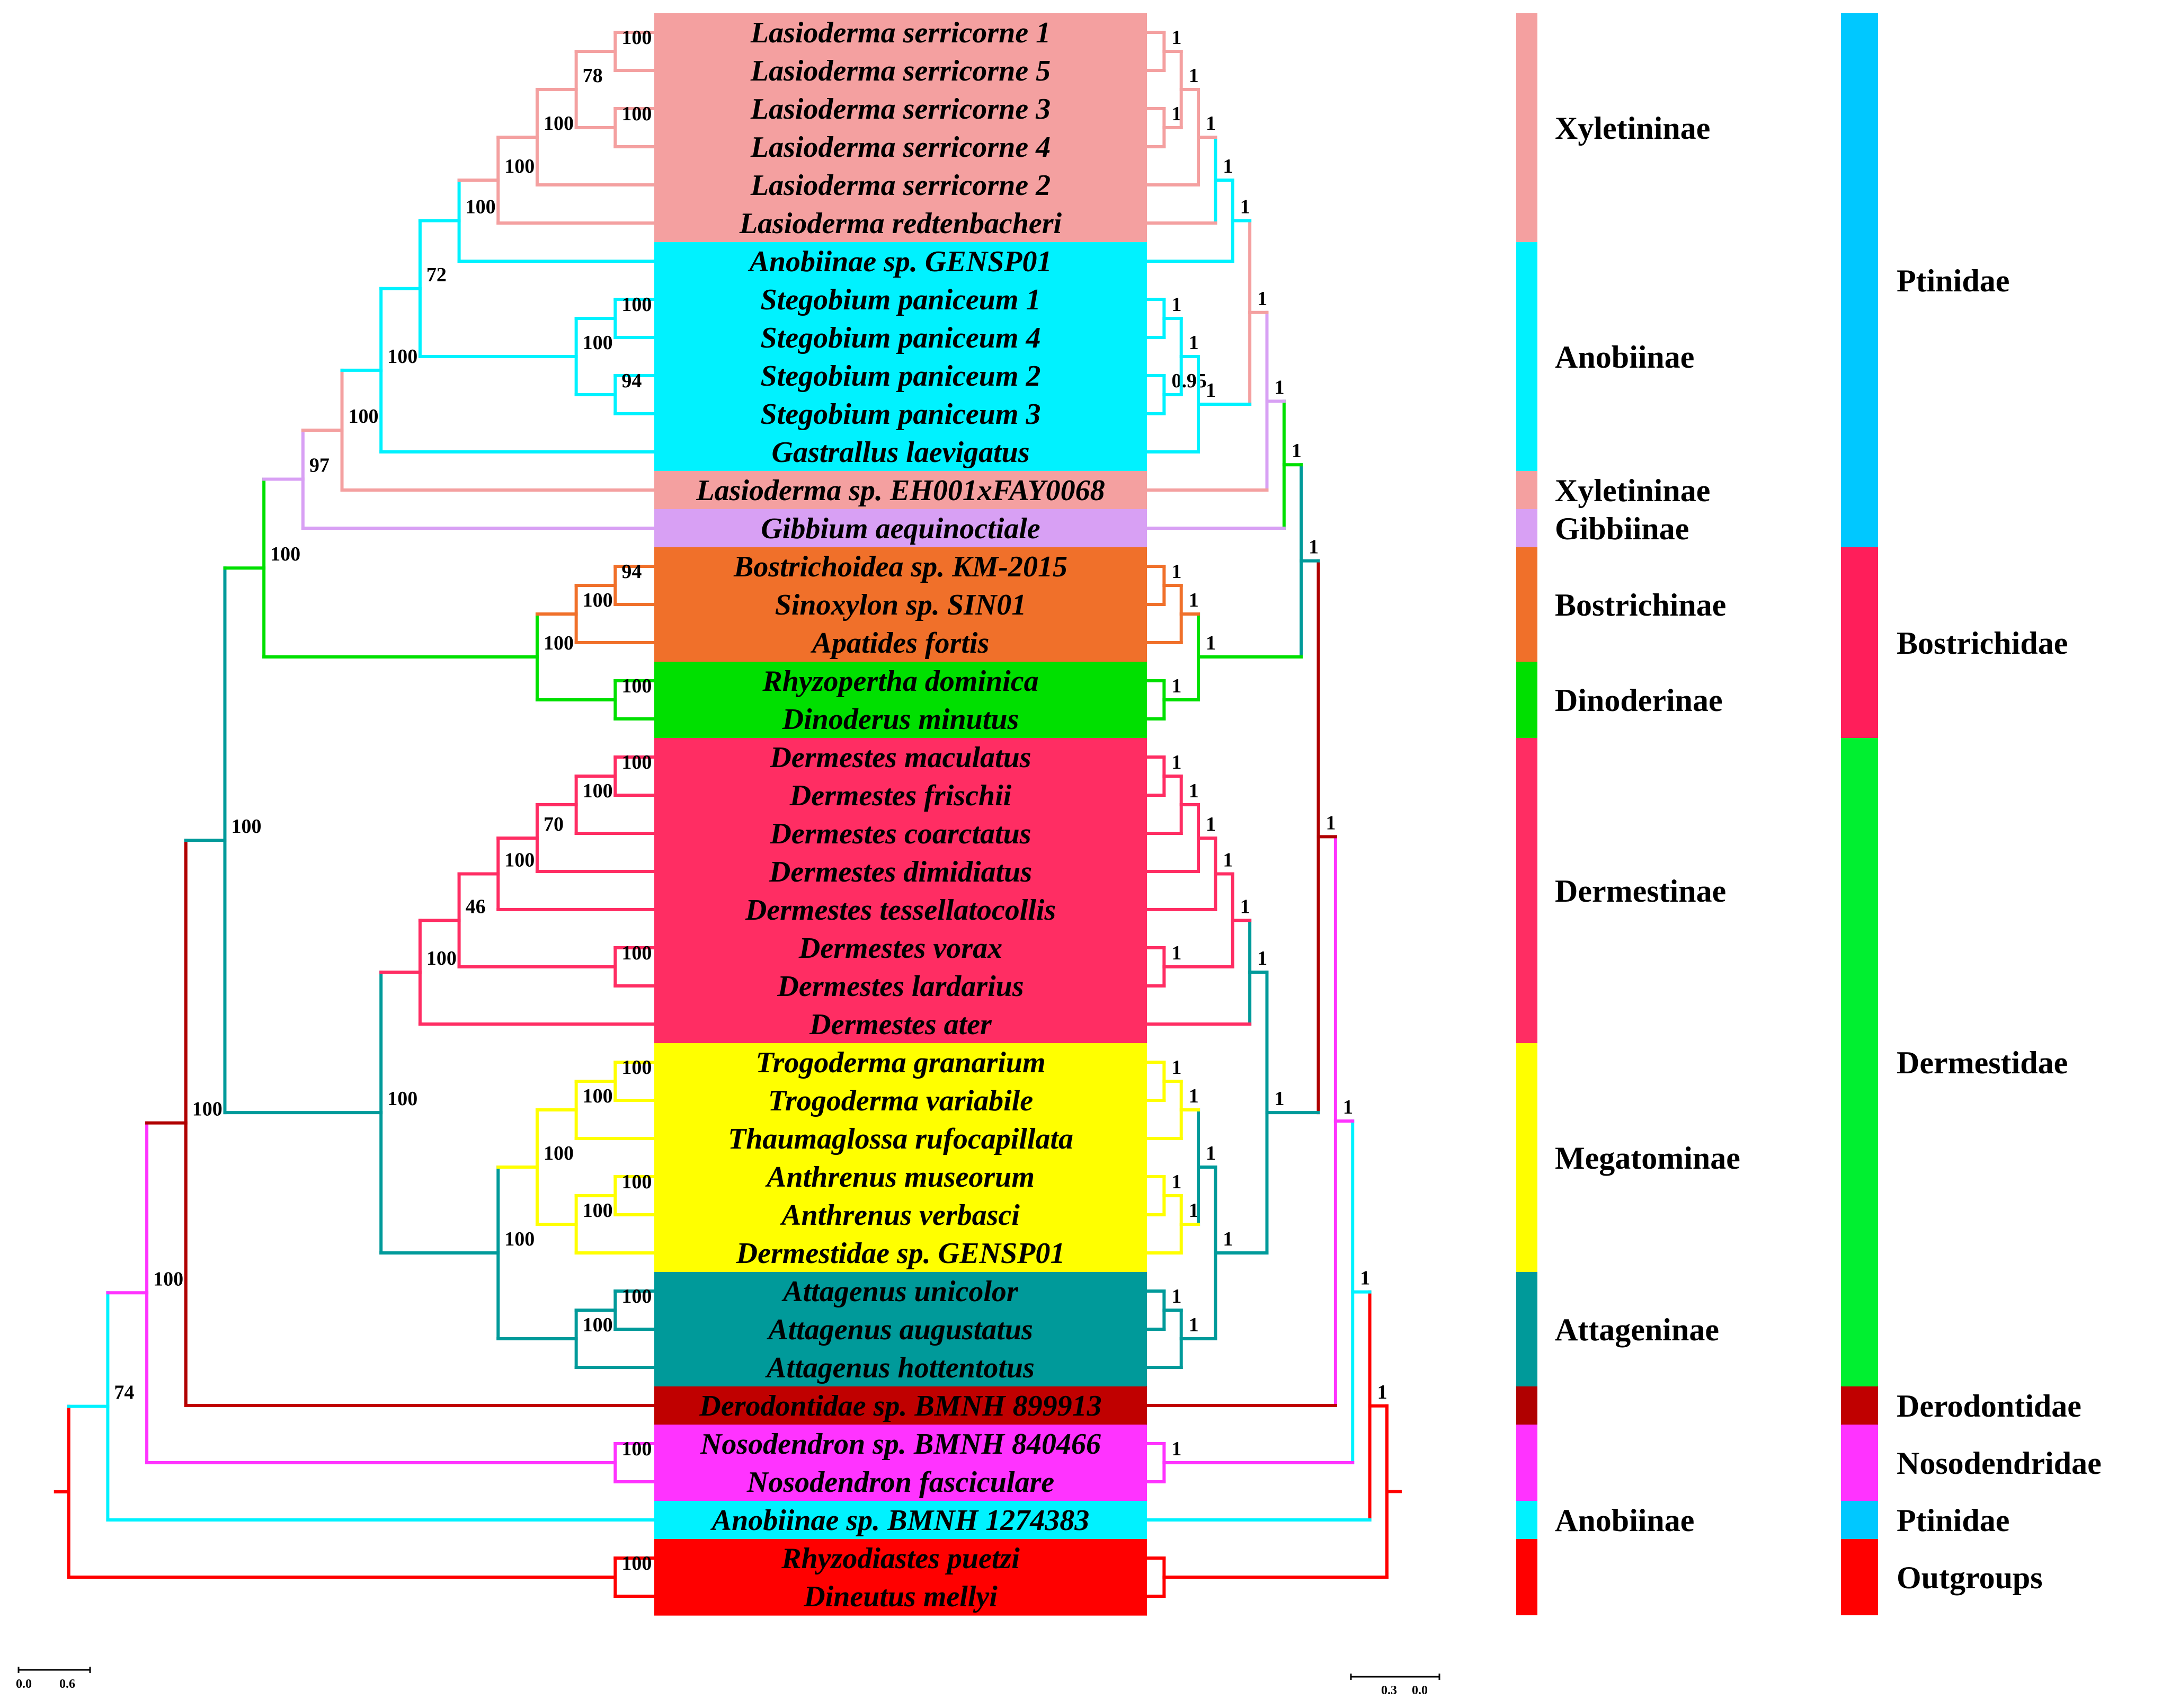  Describe the element at coordinates (901, 1558) in the screenshot. I see `taxon-box-t41` at that location.